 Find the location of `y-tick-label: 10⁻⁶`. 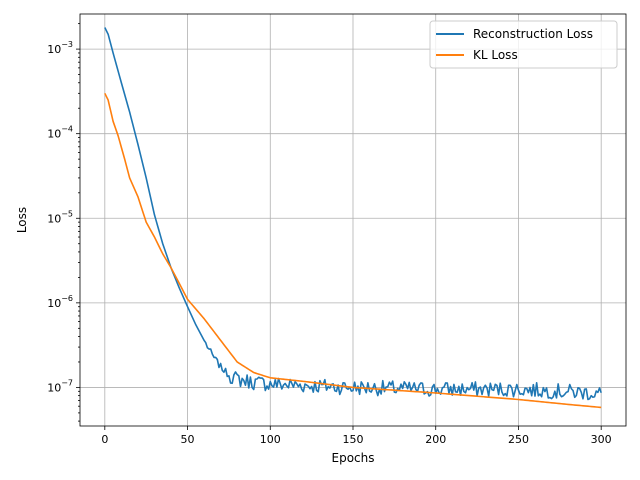

y-tick-label: 10⁻⁶ is located at coordinates (60, 302).